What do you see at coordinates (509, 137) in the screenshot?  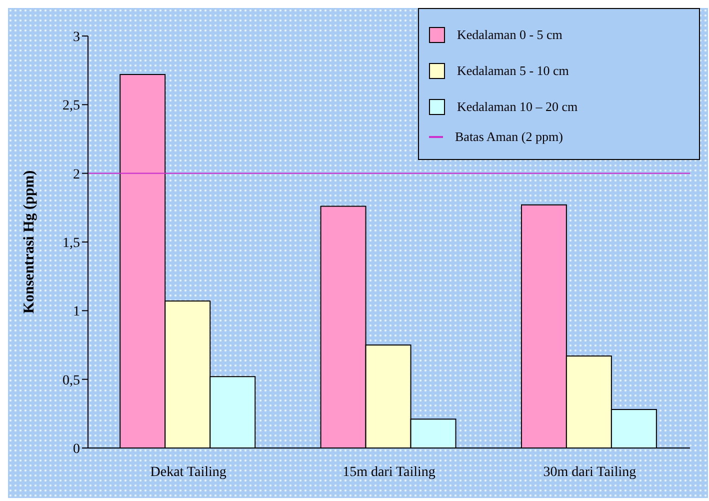 I see `legend-label: Batas Aman (2 ppm)` at bounding box center [509, 137].